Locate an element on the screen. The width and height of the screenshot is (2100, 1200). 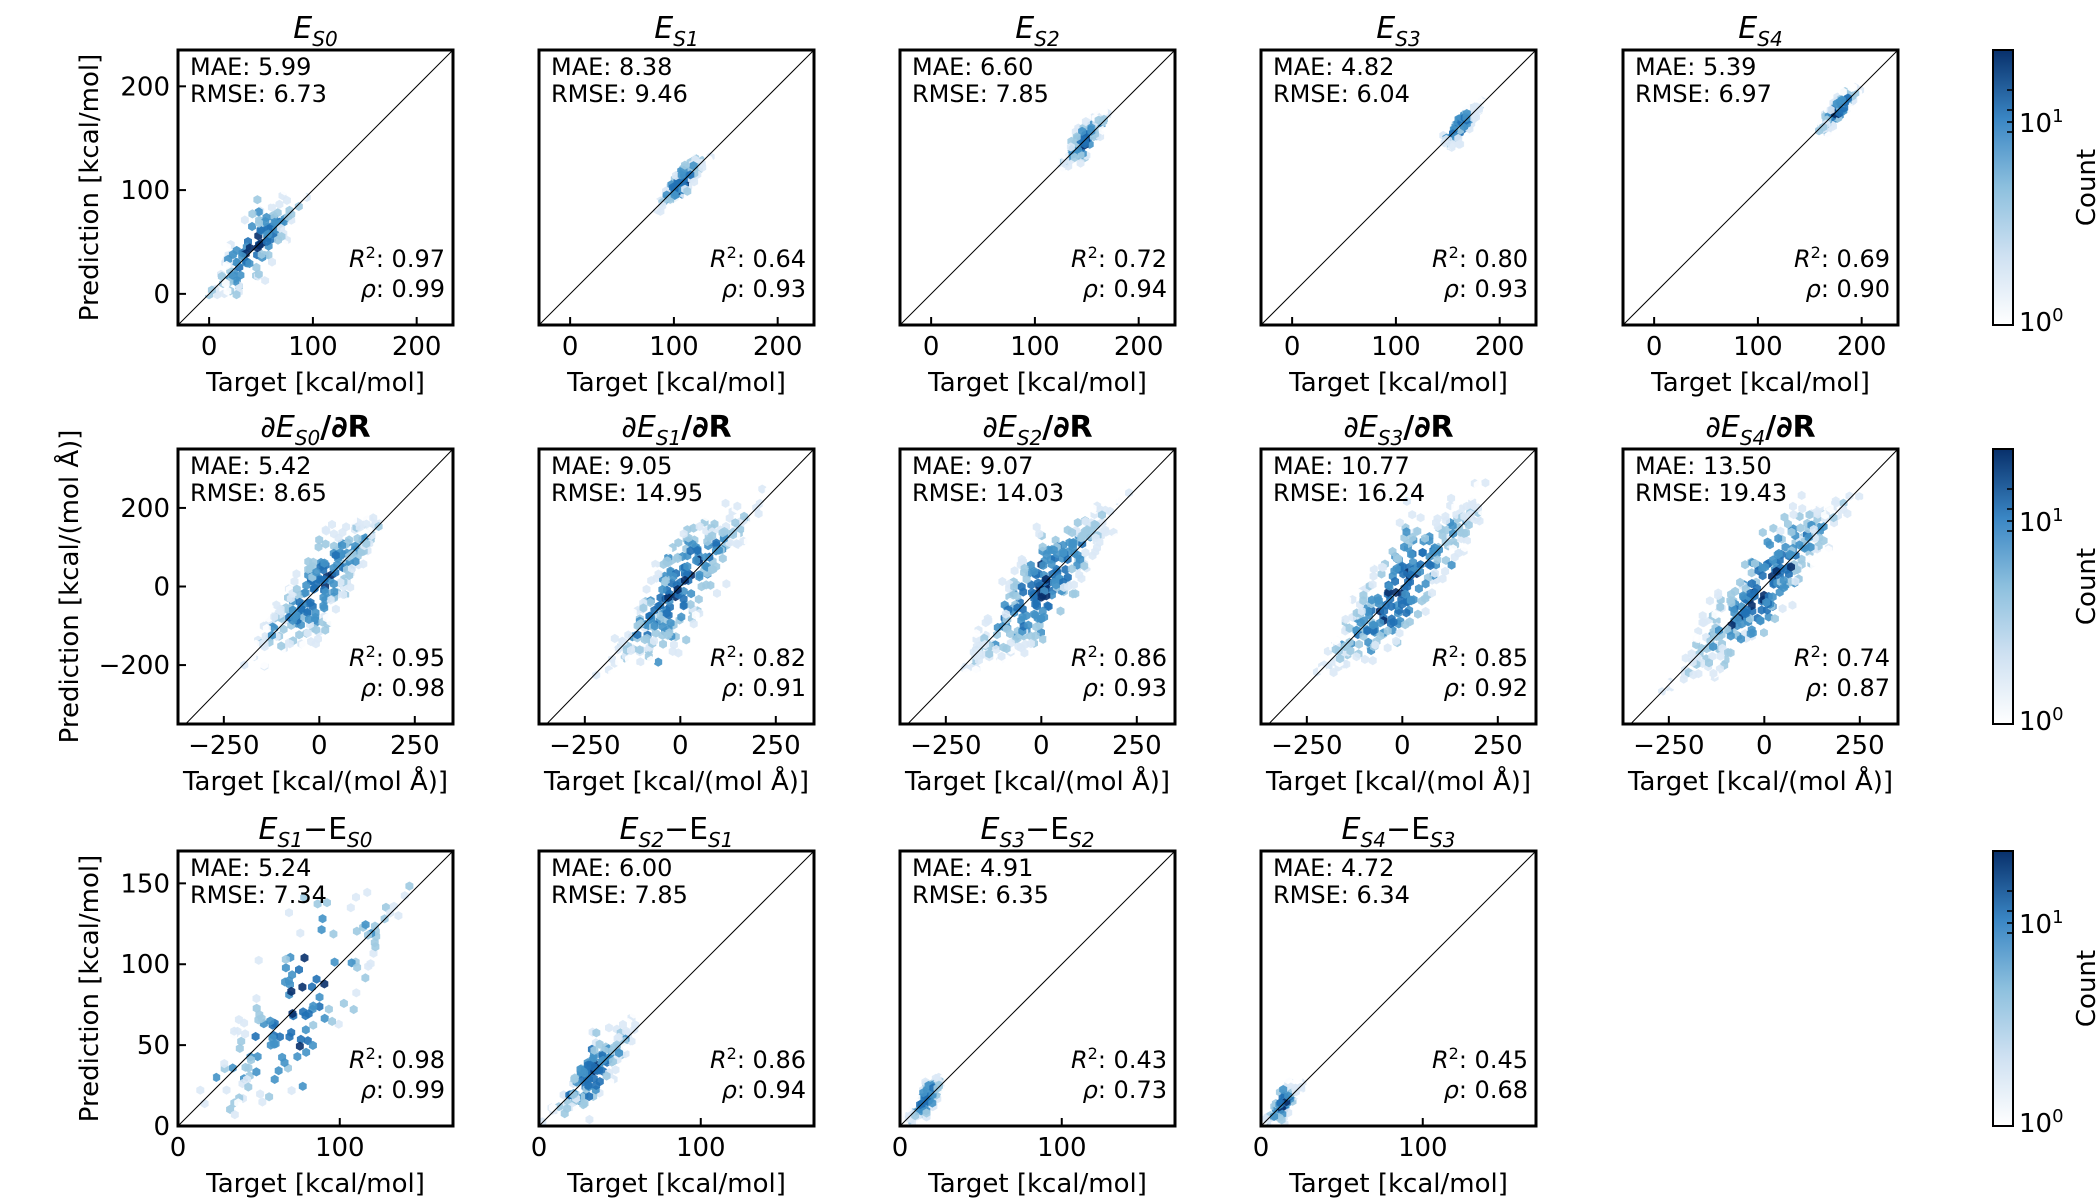
axes-frame is located at coordinates (1760, 586).